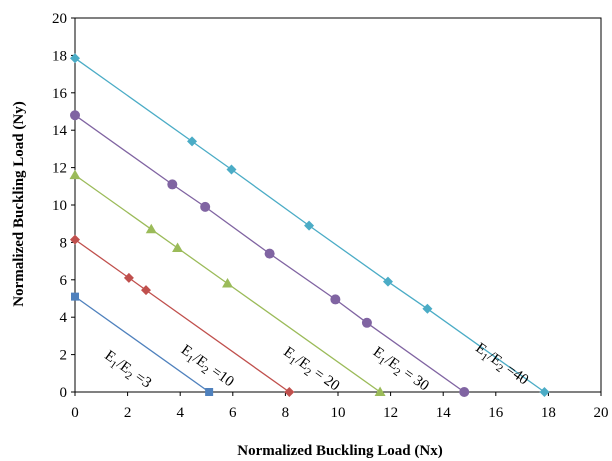  I want to click on y-tick-label: 16, so click(60, 94).